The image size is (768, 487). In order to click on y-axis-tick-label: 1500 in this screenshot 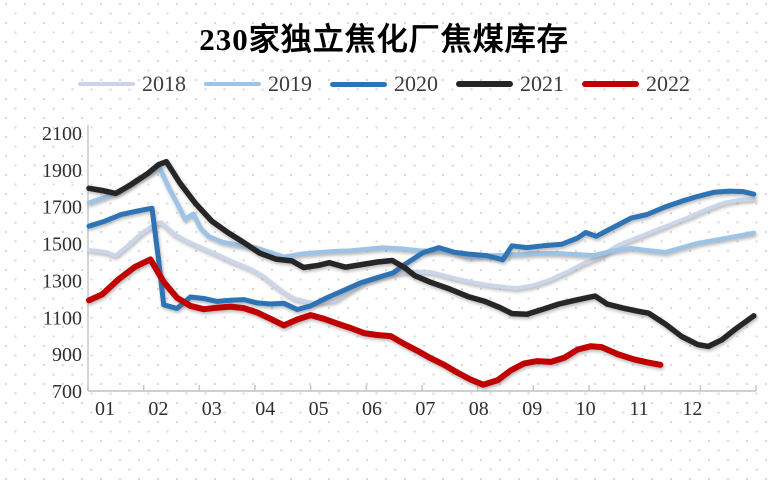, I will do `click(62, 245)`.